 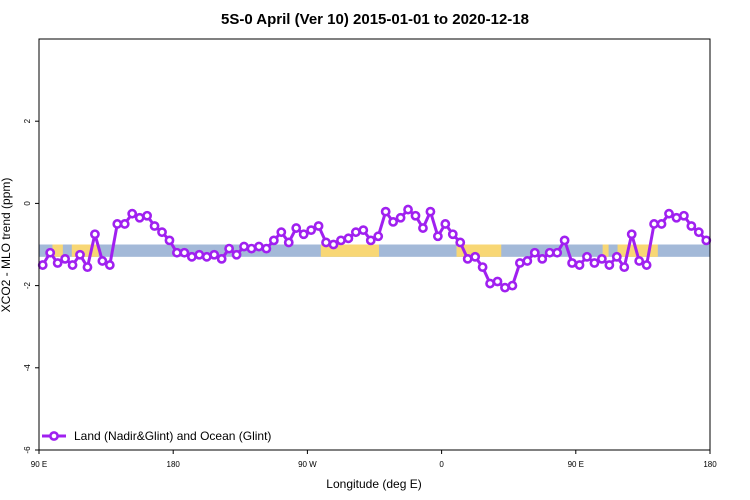 I want to click on y-axis: -6 -4 -2 0 2, so click(x=31, y=286).